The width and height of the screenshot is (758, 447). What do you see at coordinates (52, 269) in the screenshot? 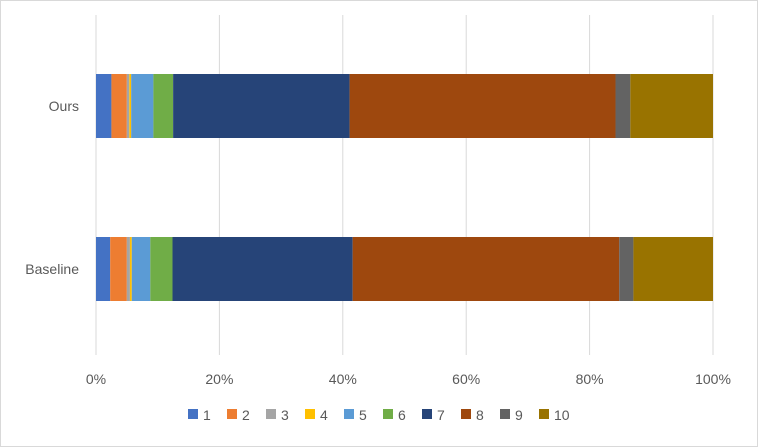
I see `category-label: Baseline` at bounding box center [52, 269].